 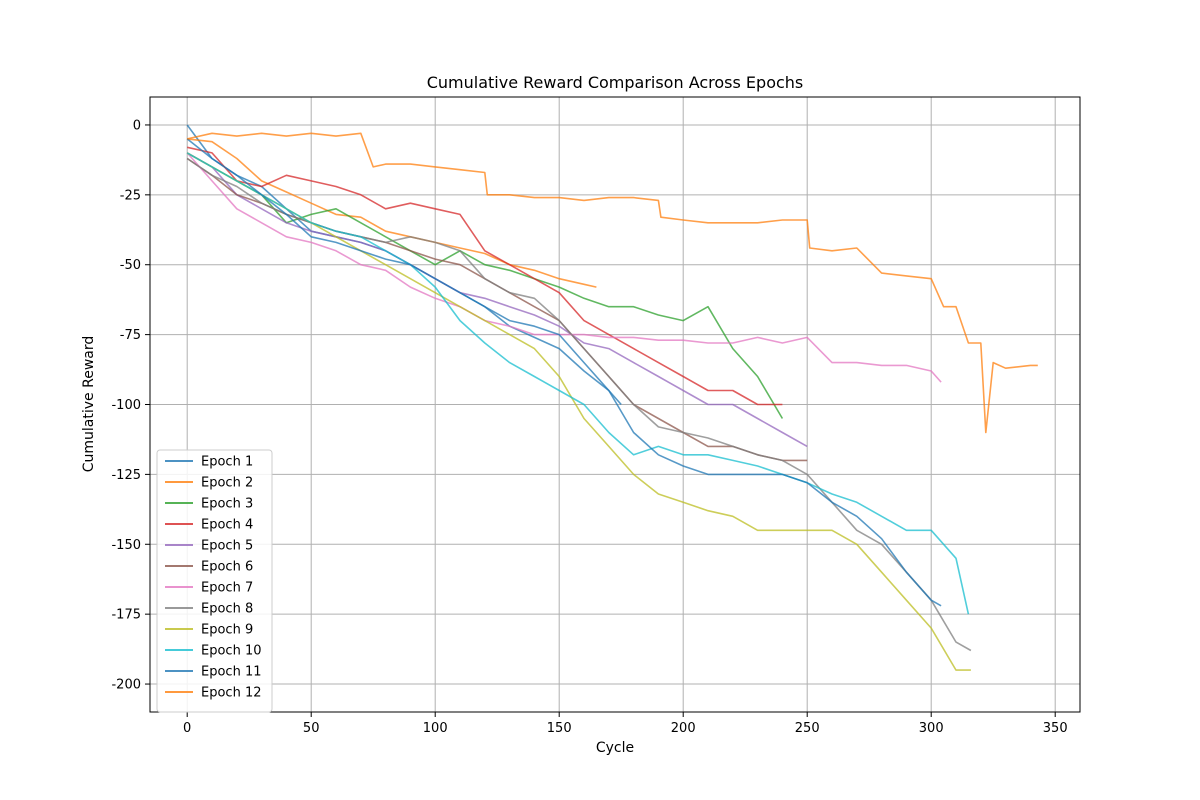 What do you see at coordinates (227, 546) in the screenshot?
I see `legend-label: Epoch 5` at bounding box center [227, 546].